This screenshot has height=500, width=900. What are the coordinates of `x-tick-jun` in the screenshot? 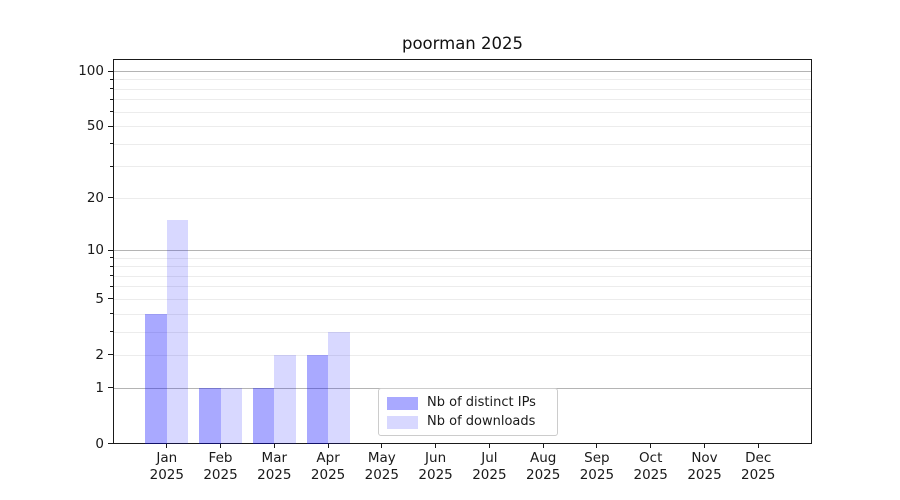 It's located at (436, 446).